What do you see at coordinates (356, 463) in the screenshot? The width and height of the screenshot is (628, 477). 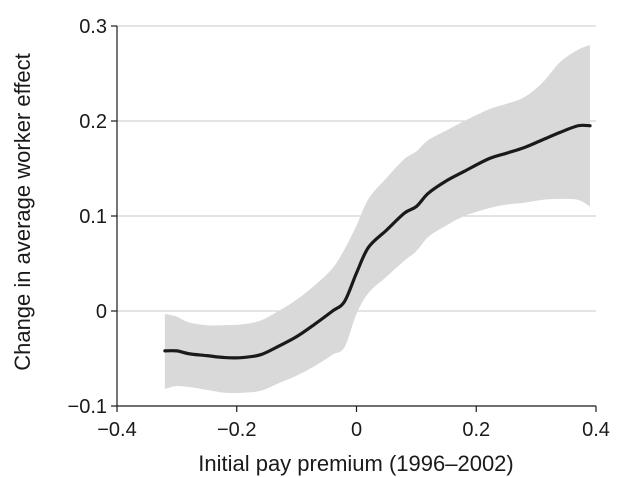 I see `x-axis-title: Initial pay premium (1996–2002)` at bounding box center [356, 463].